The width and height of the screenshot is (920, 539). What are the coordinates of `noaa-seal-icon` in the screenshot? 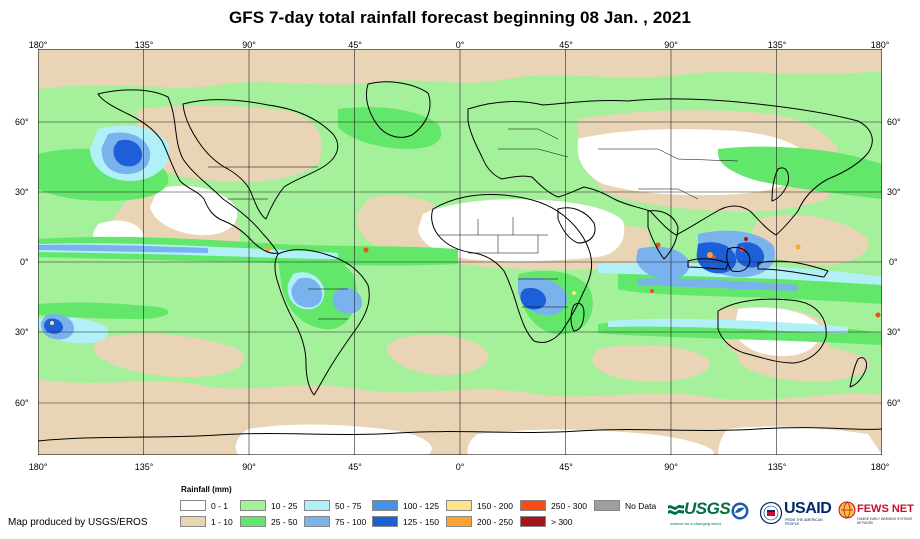 It's located at (740, 511).